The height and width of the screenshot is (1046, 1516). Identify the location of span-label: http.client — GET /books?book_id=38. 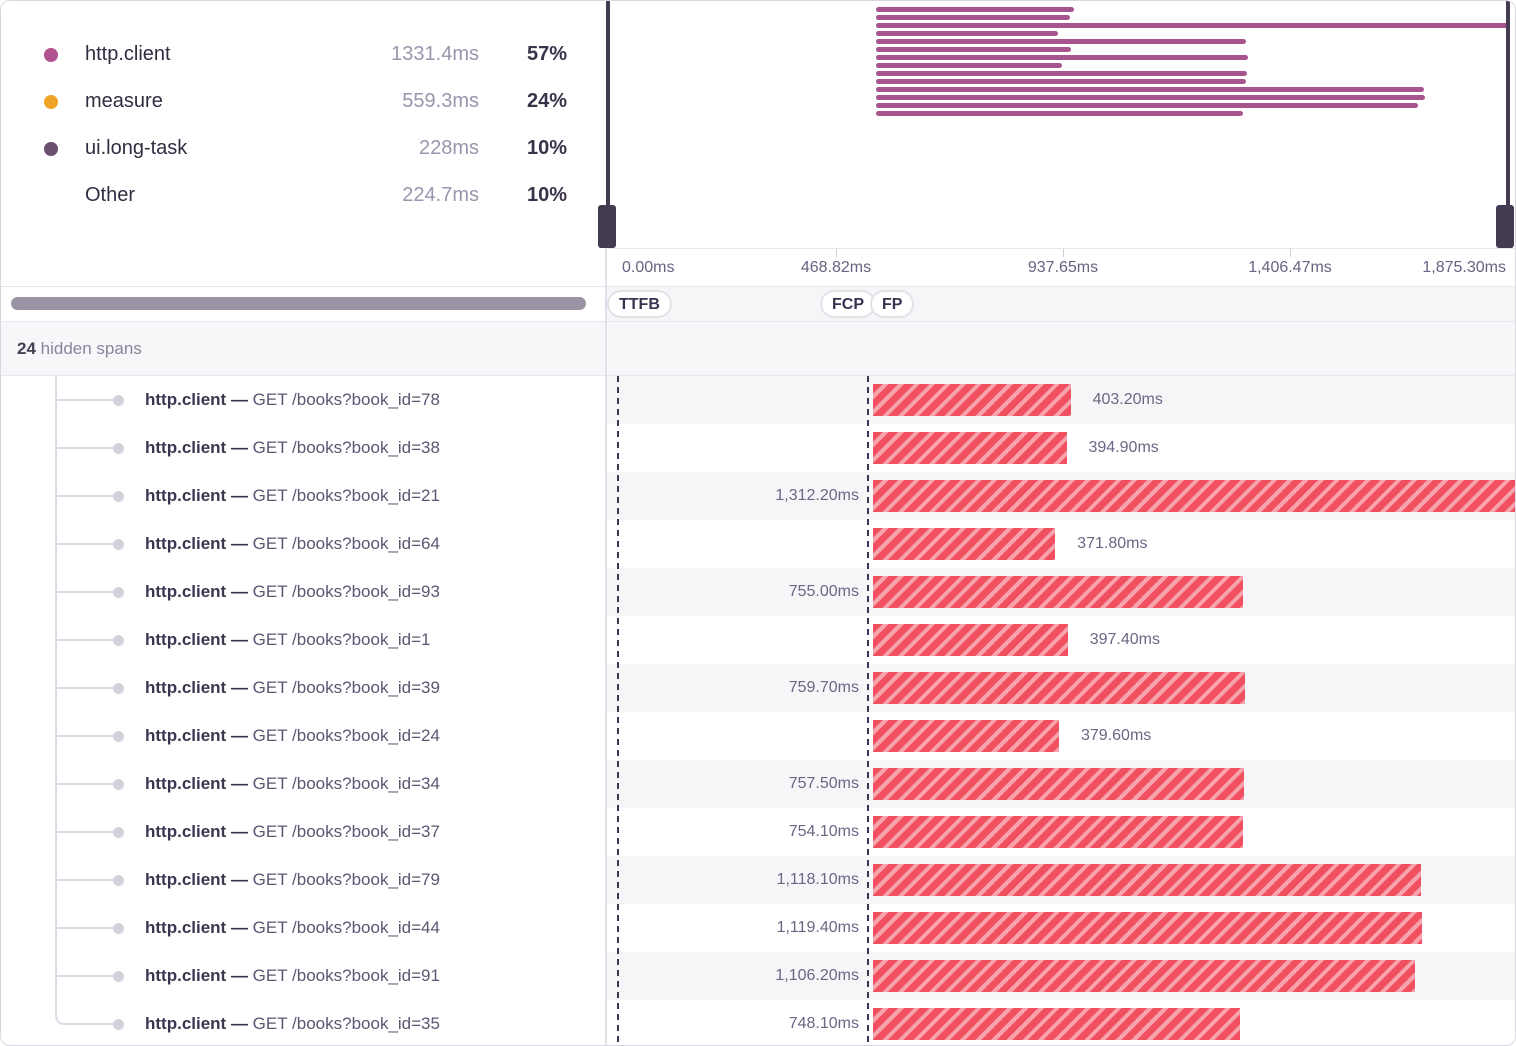
(292, 448).